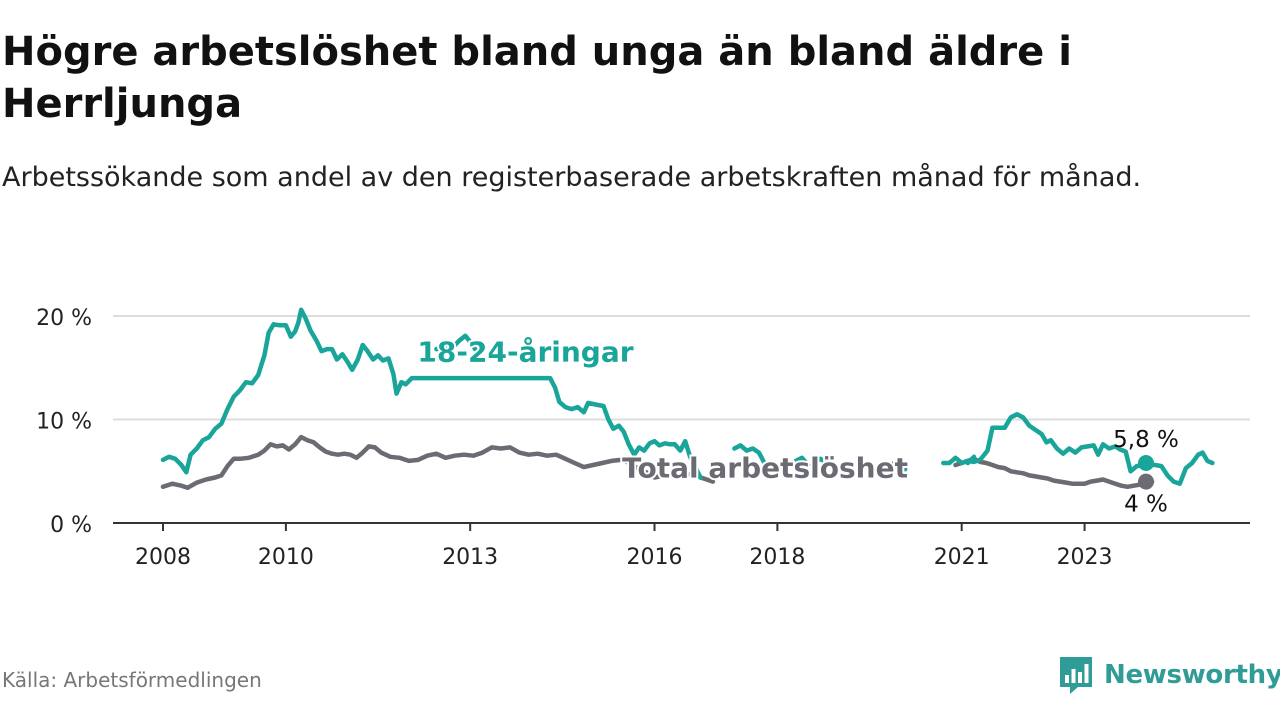 The height and width of the screenshot is (720, 1280). What do you see at coordinates (1146, 440) in the screenshot?
I see `end-label-youth: 5,8 %` at bounding box center [1146, 440].